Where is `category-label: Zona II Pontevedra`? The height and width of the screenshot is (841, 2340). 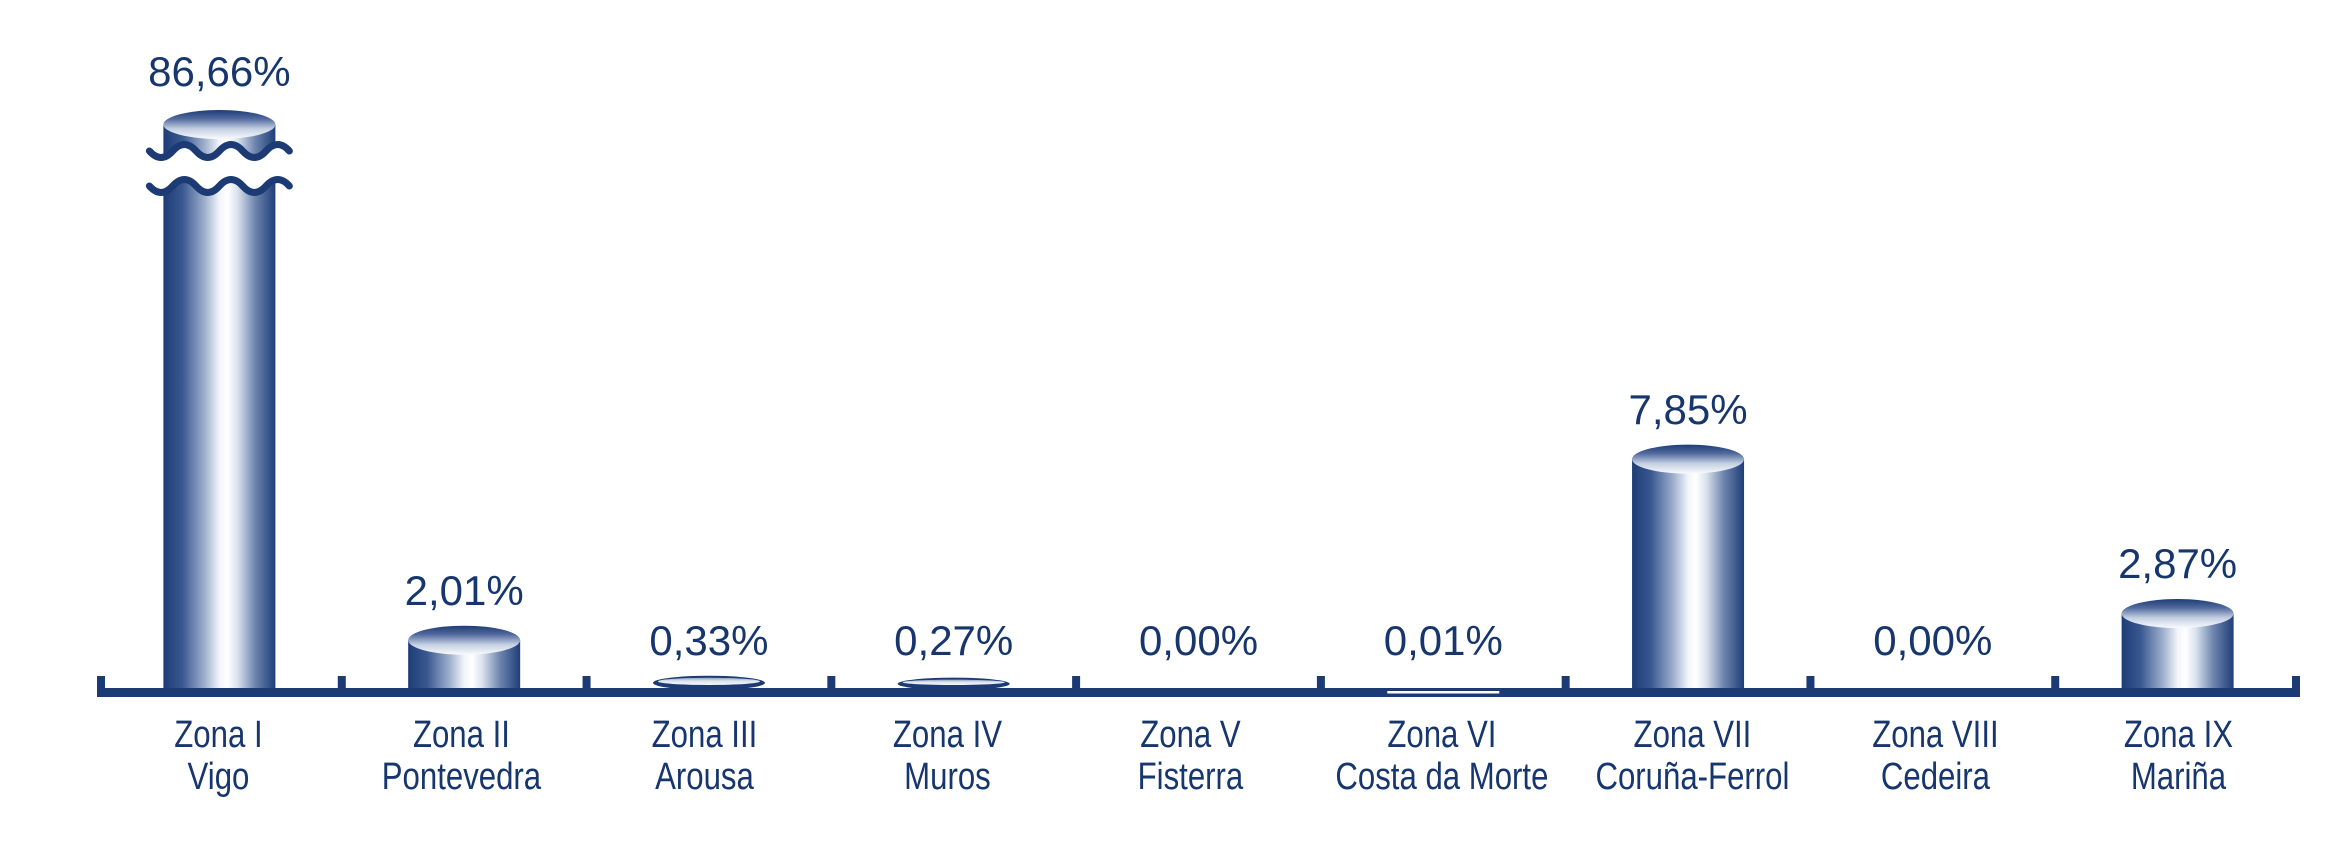 category-label: Zona II Pontevedra is located at coordinates (461, 756).